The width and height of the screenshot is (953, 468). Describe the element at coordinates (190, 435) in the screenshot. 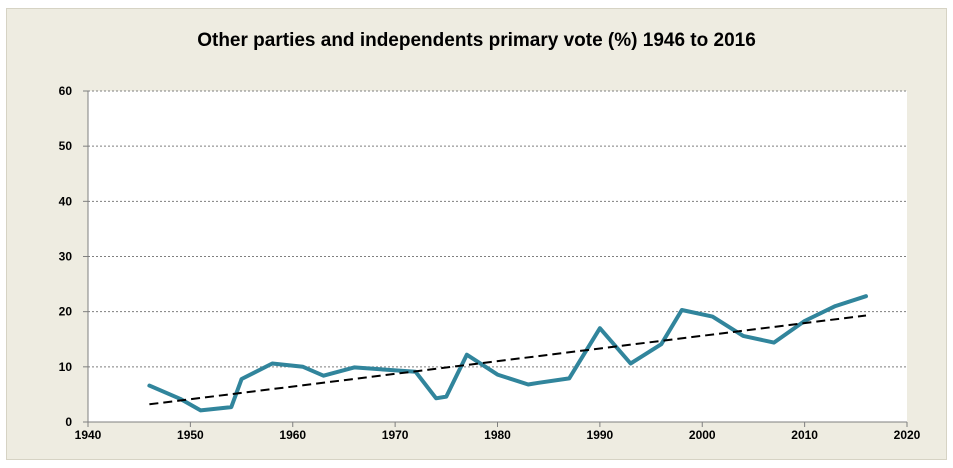

I see `x-tick-label: 1950` at that location.